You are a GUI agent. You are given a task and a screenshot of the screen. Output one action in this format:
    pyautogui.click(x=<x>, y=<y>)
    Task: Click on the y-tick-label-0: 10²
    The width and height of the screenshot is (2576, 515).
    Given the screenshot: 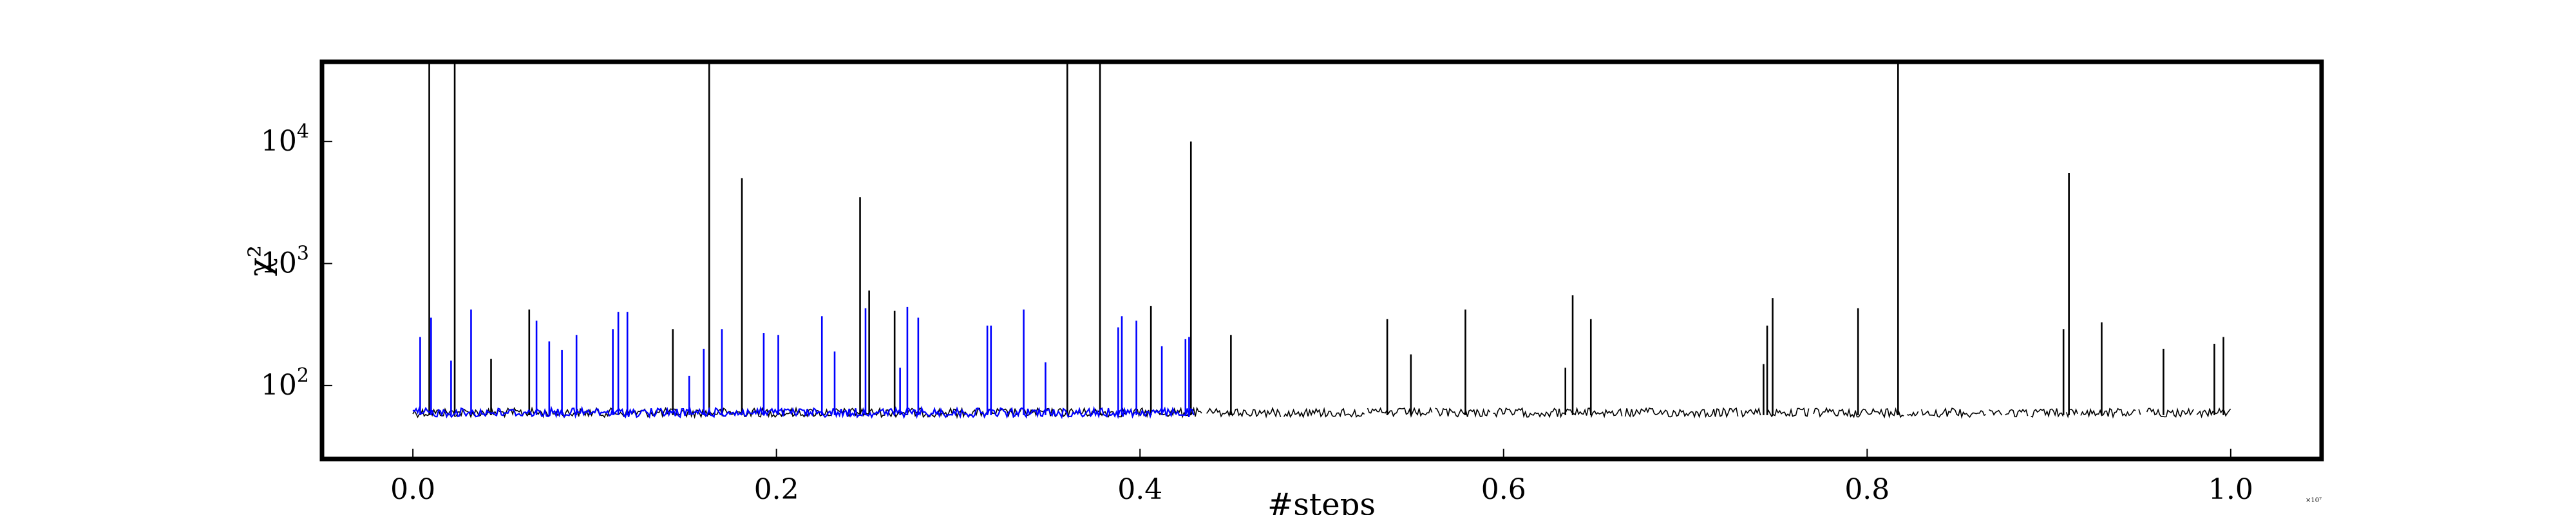 What is the action you would take?
    pyautogui.click(x=285, y=383)
    